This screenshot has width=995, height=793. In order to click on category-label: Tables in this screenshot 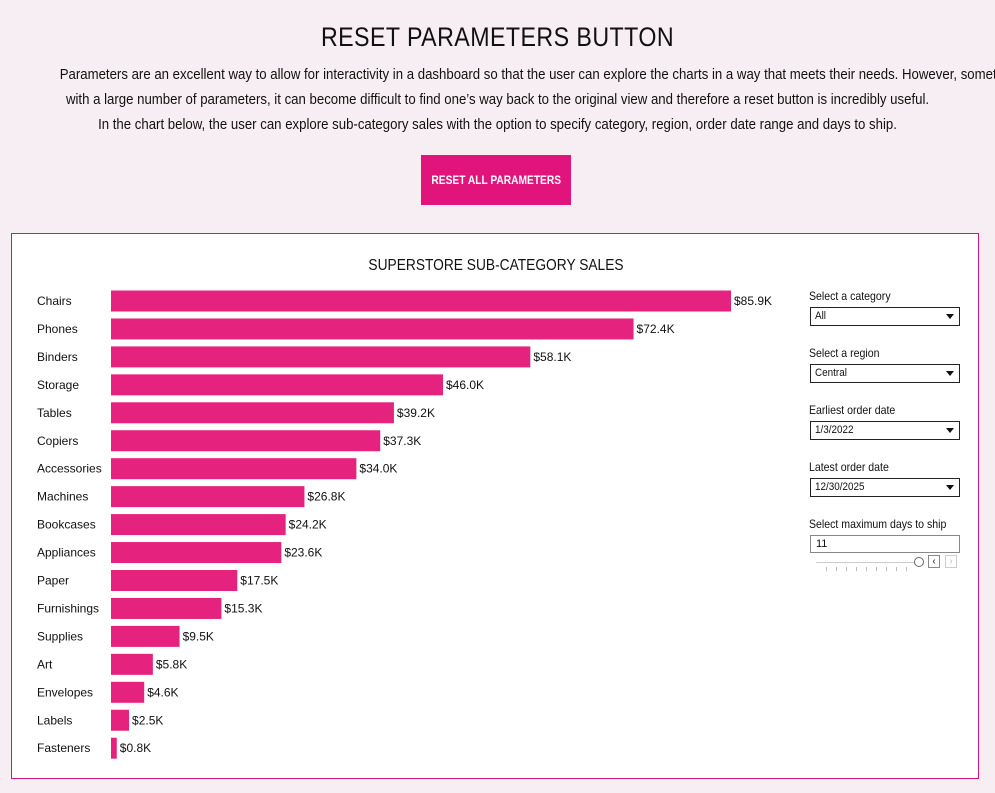, I will do `click(54, 413)`.